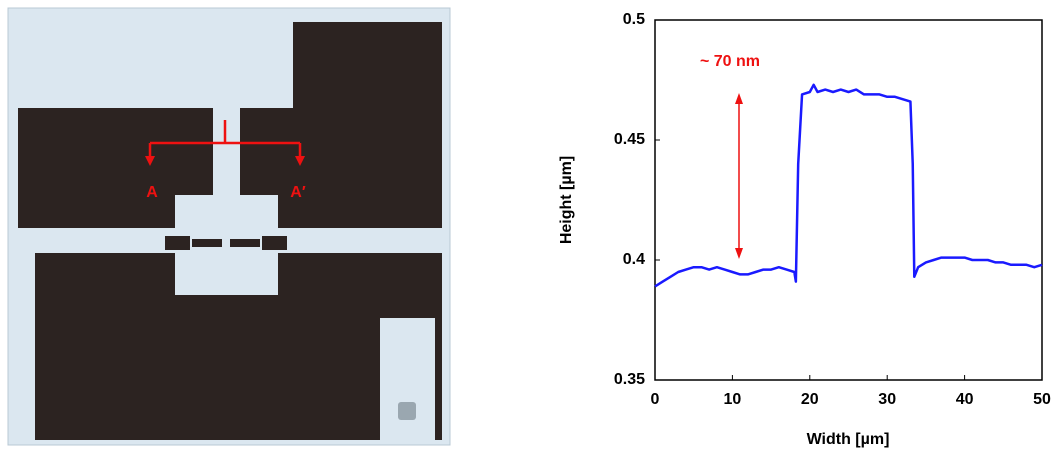 The image size is (1058, 457). I want to click on y-axis-label: Height [µm], so click(566, 200).